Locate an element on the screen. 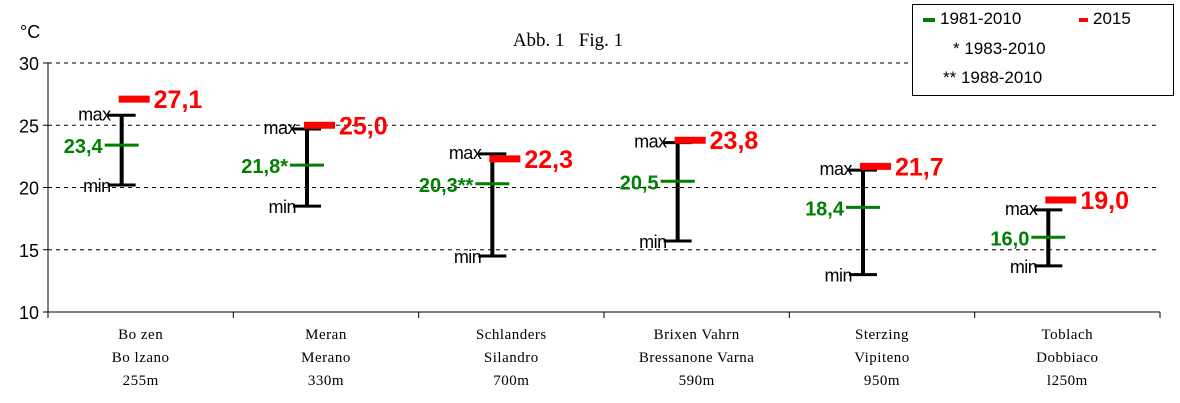  min-label-0: min is located at coordinates (97, 186).